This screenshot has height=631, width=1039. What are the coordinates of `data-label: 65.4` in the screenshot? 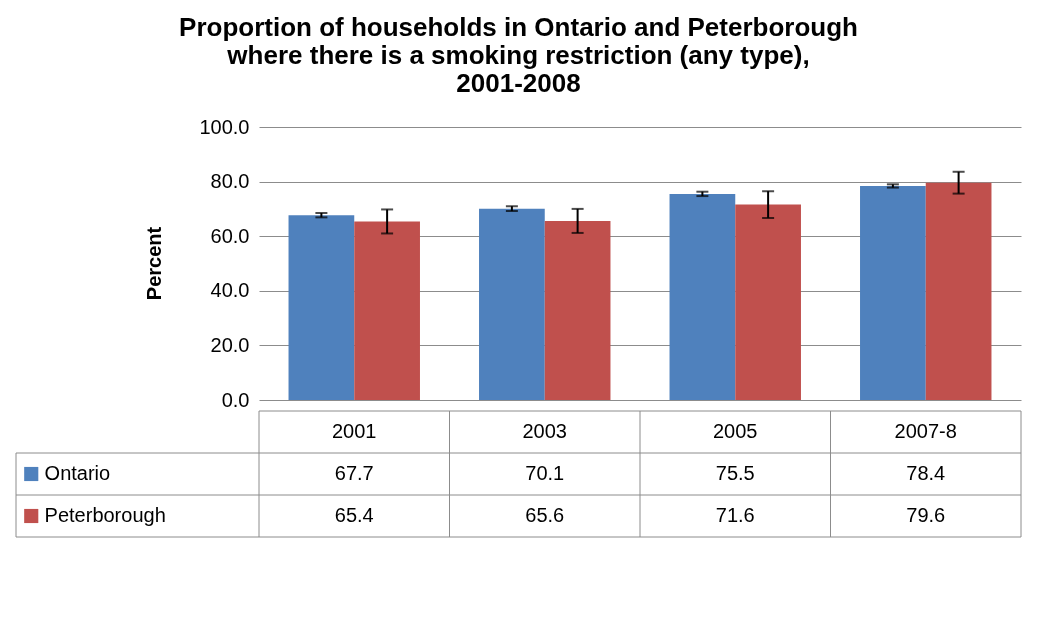 It's located at (354, 515).